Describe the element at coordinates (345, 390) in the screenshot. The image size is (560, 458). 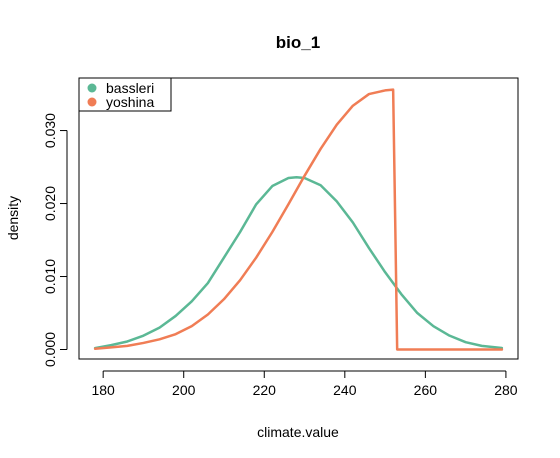
I see `x-tick-label: 240` at that location.